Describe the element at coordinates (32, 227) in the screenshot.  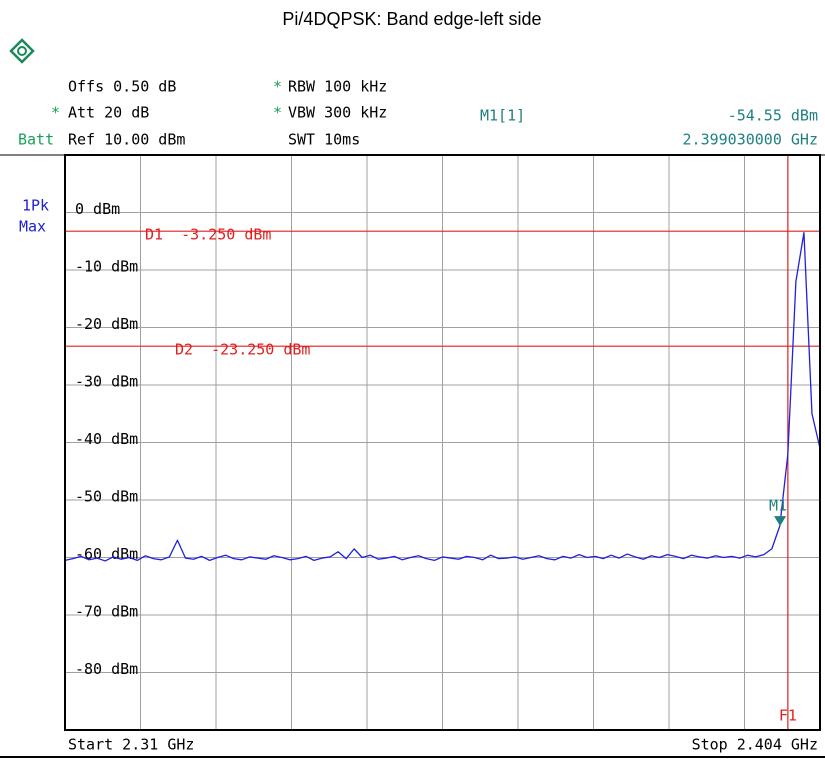
I see `trace-mode: Max` at that location.